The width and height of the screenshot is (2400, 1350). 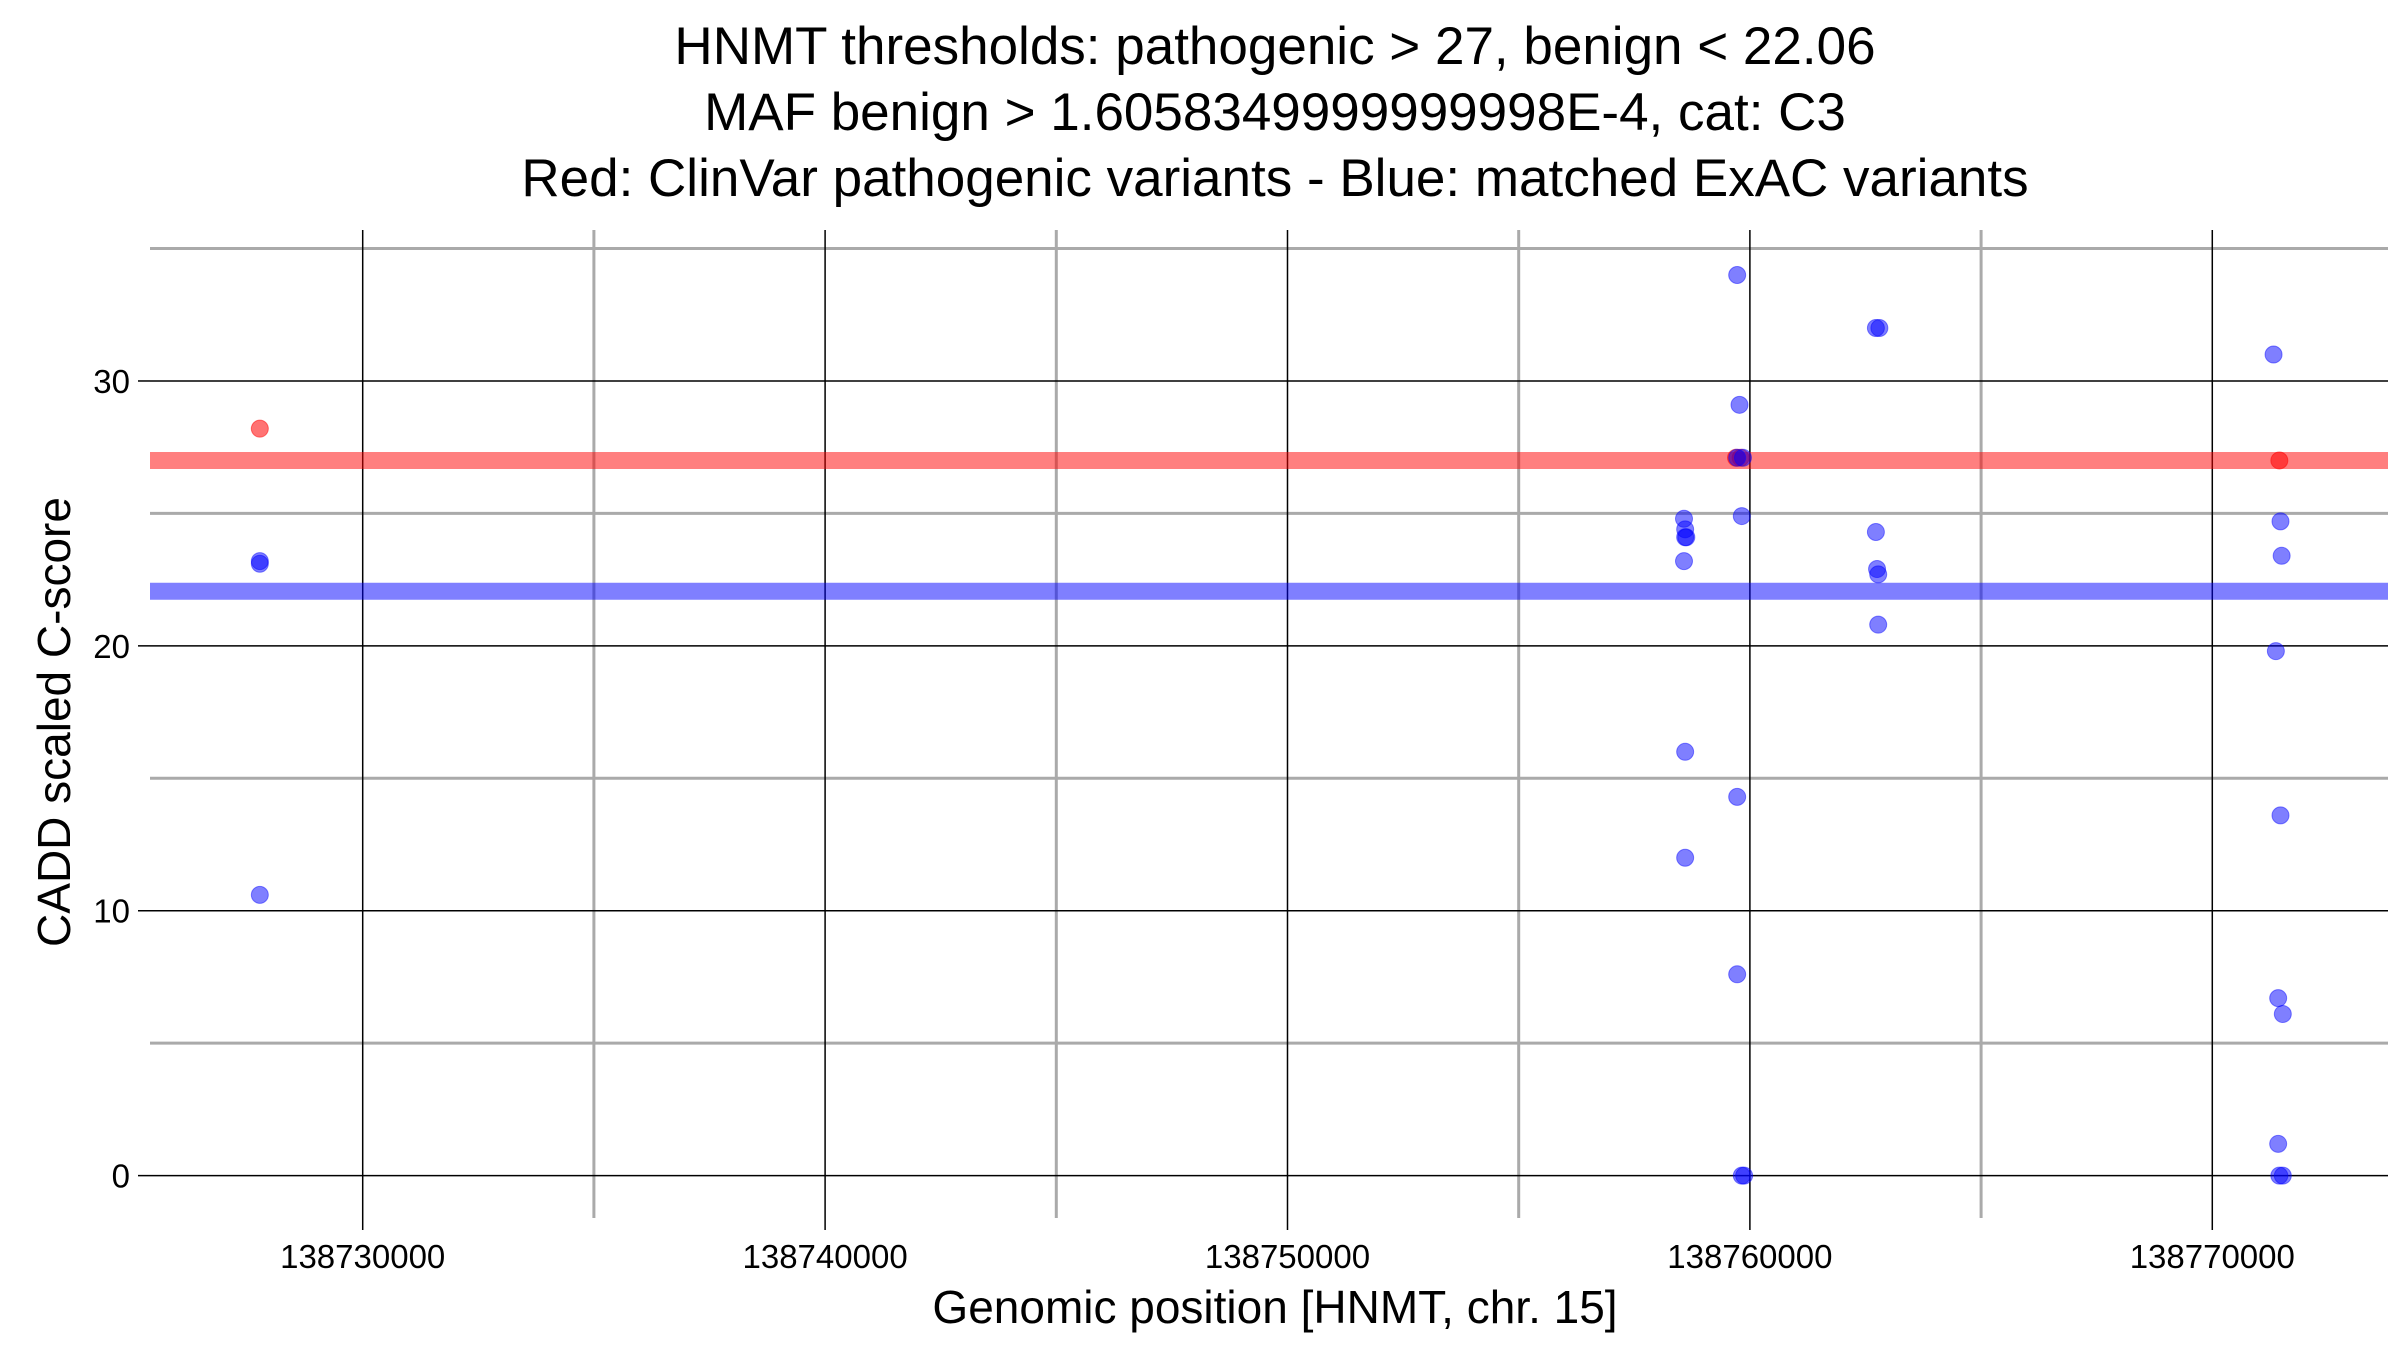 I want to click on threshold-lines, so click(x=1269, y=525).